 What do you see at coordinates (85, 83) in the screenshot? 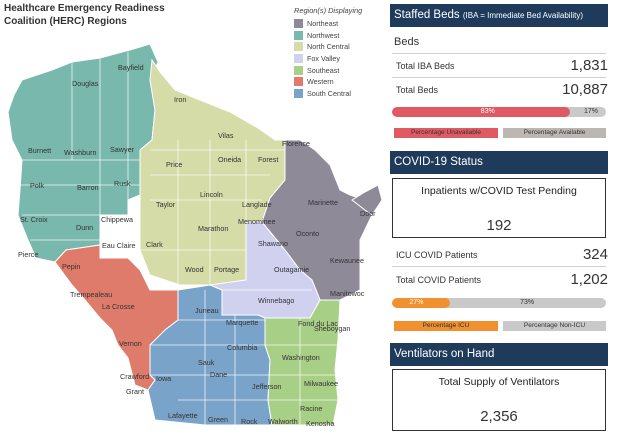
I see `county-label: Douglas` at bounding box center [85, 83].